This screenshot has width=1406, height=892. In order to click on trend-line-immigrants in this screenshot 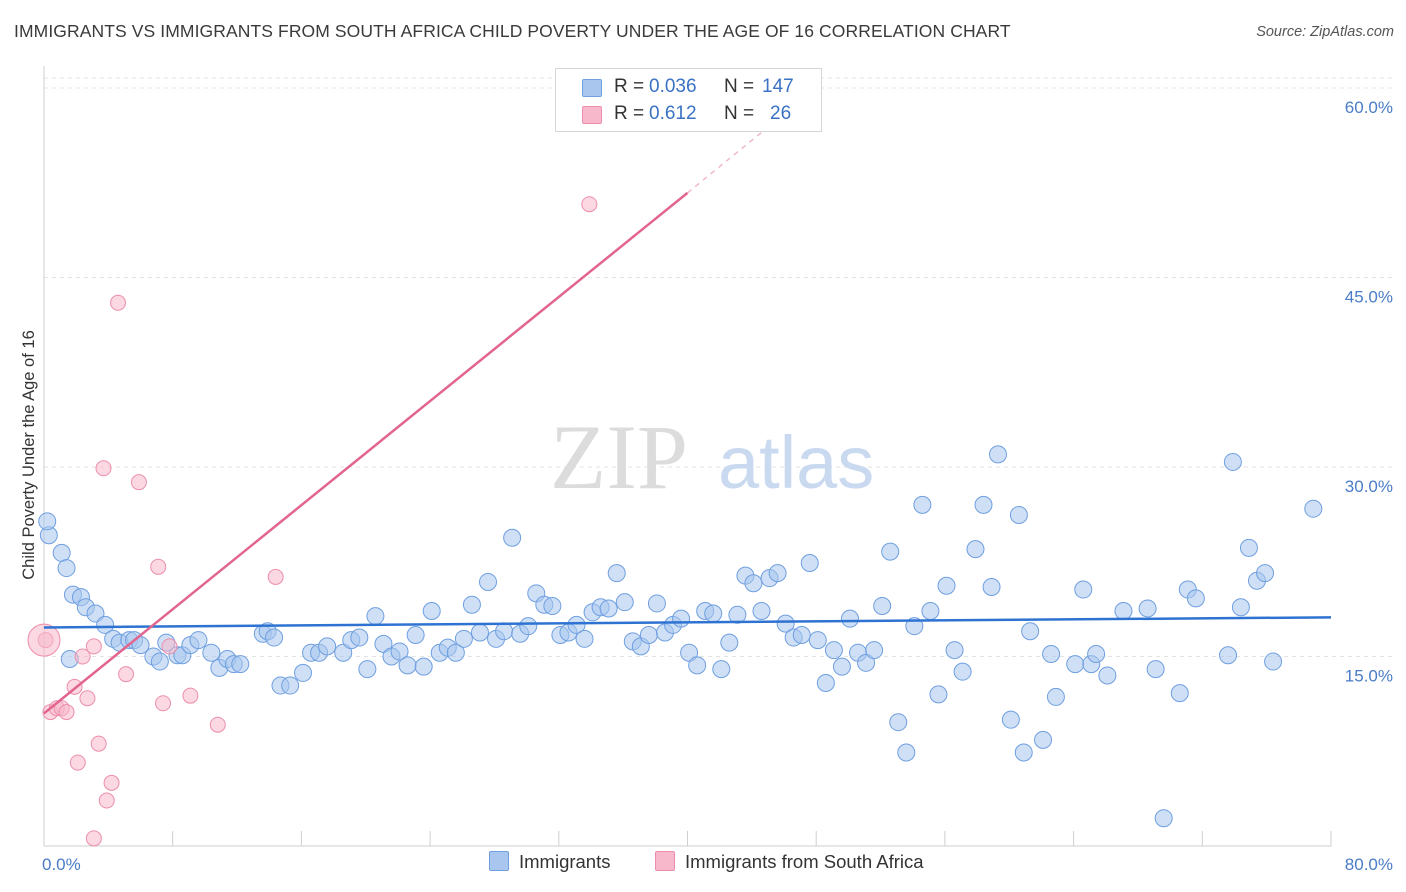, I will do `click(687, 622)`.